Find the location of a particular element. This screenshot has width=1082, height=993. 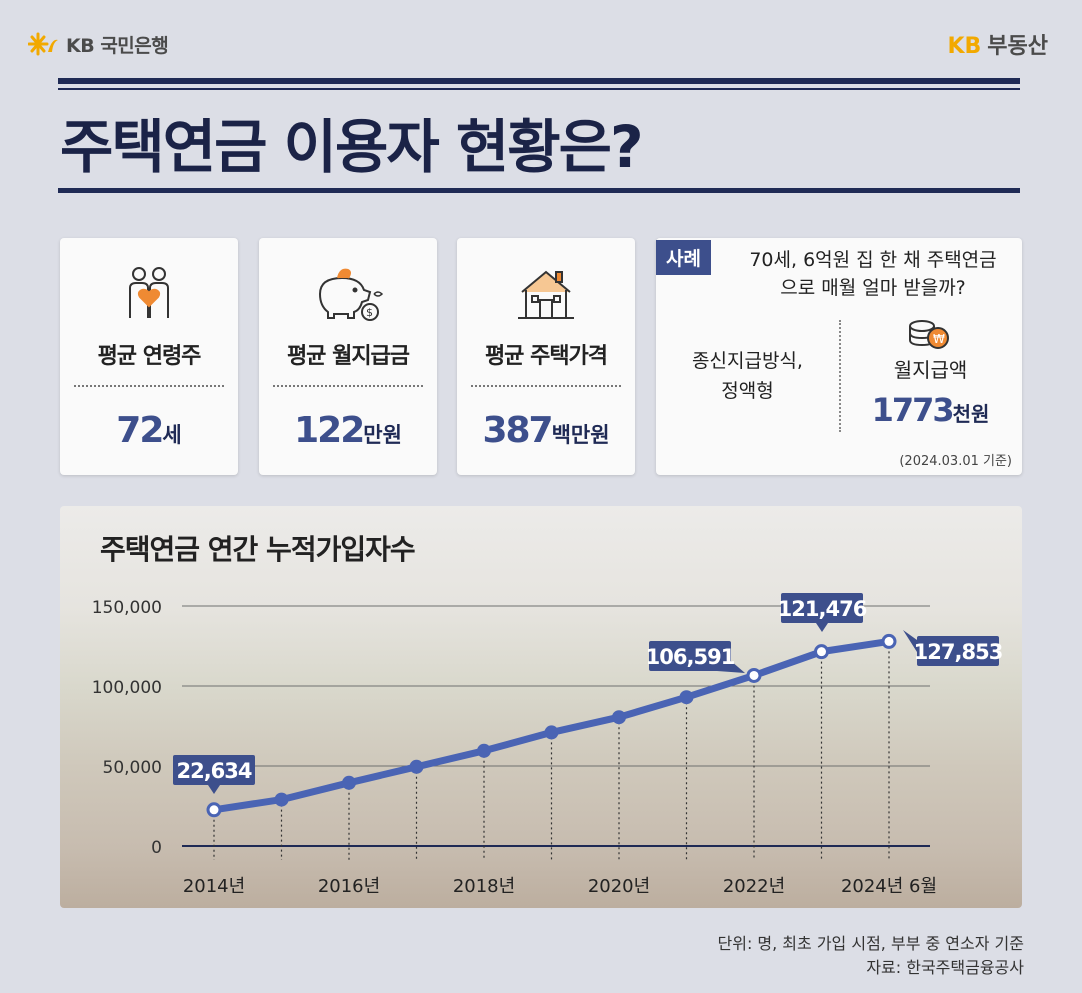

data-label: 106,591 is located at coordinates (690, 657).